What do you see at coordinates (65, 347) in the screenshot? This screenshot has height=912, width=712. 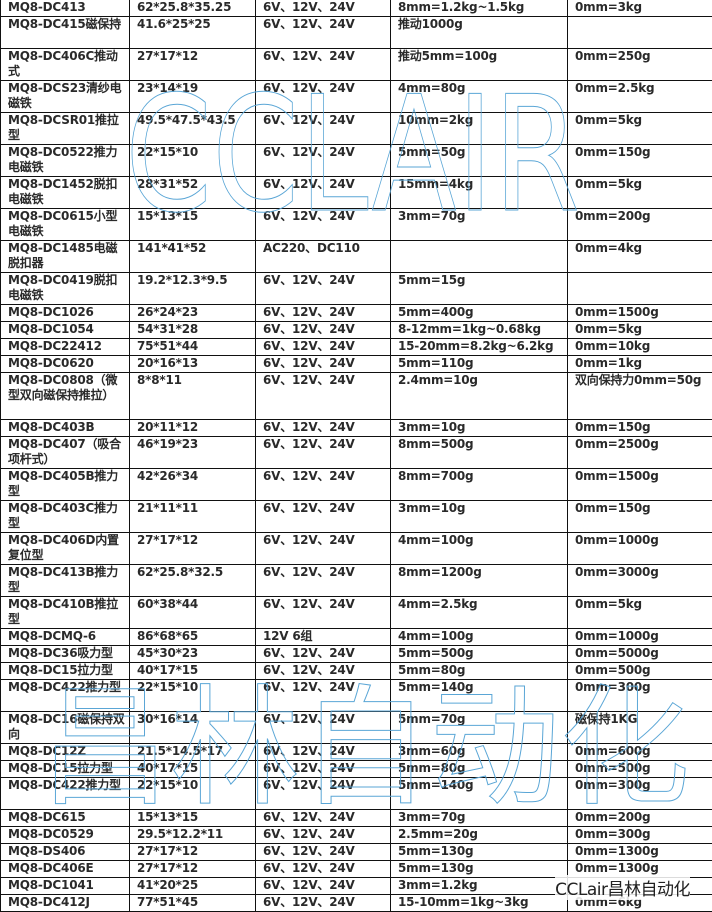 I see `model-cell: MQ8-DC22412` at bounding box center [65, 347].